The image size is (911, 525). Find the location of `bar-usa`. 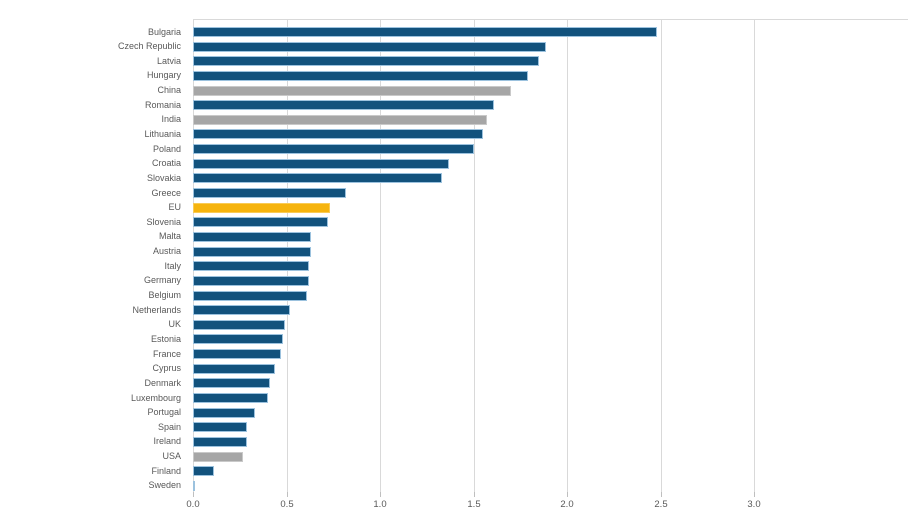

bar-usa is located at coordinates (218, 456).